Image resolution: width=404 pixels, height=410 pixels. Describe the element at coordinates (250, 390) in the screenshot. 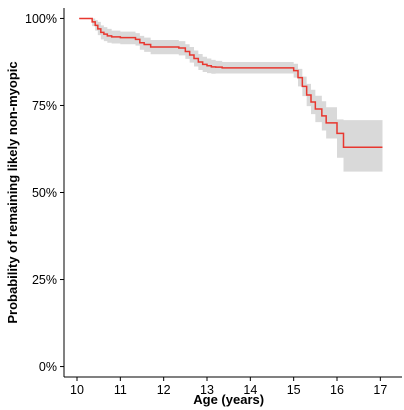

I see `x-tick-label: 14` at that location.